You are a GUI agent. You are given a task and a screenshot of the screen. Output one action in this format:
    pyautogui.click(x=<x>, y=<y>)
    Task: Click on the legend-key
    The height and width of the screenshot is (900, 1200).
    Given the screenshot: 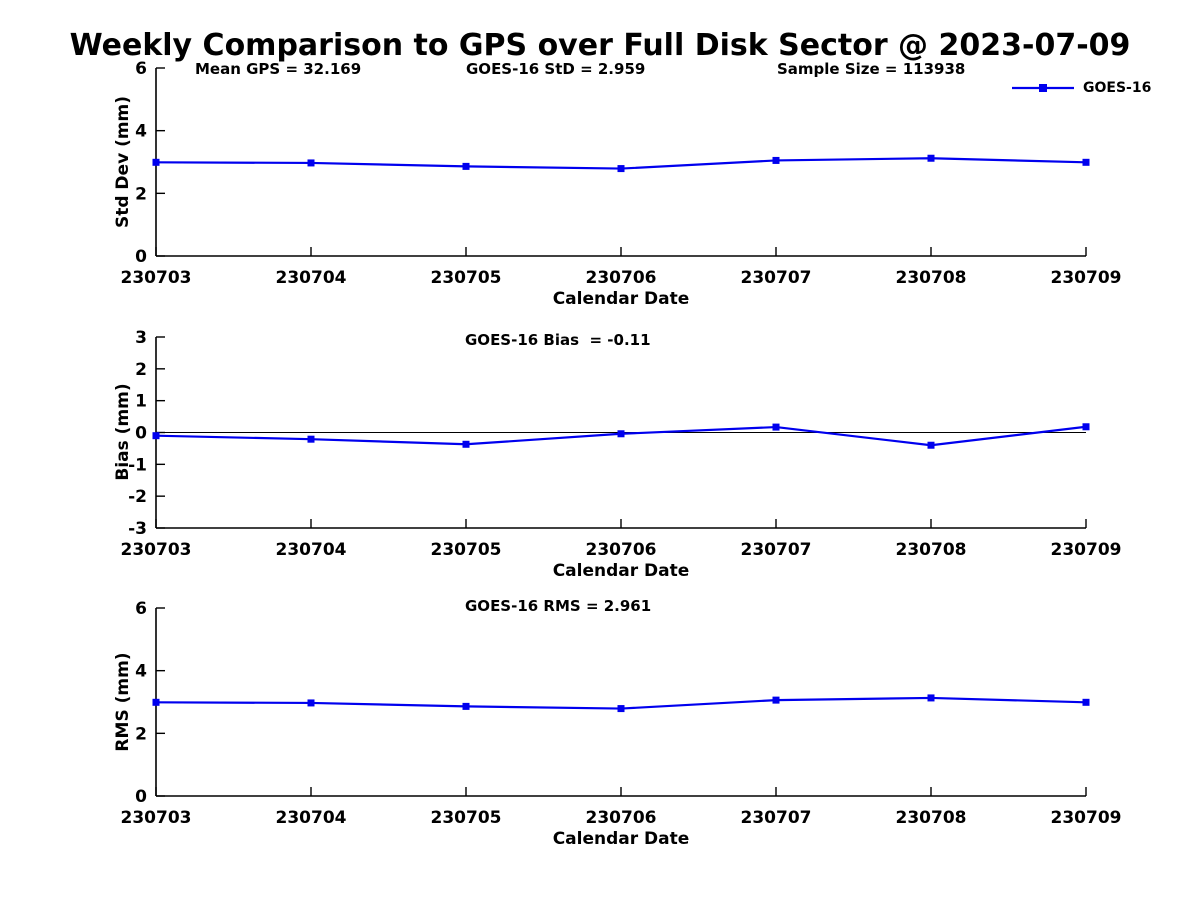 What is the action you would take?
    pyautogui.click(x=1043, y=88)
    